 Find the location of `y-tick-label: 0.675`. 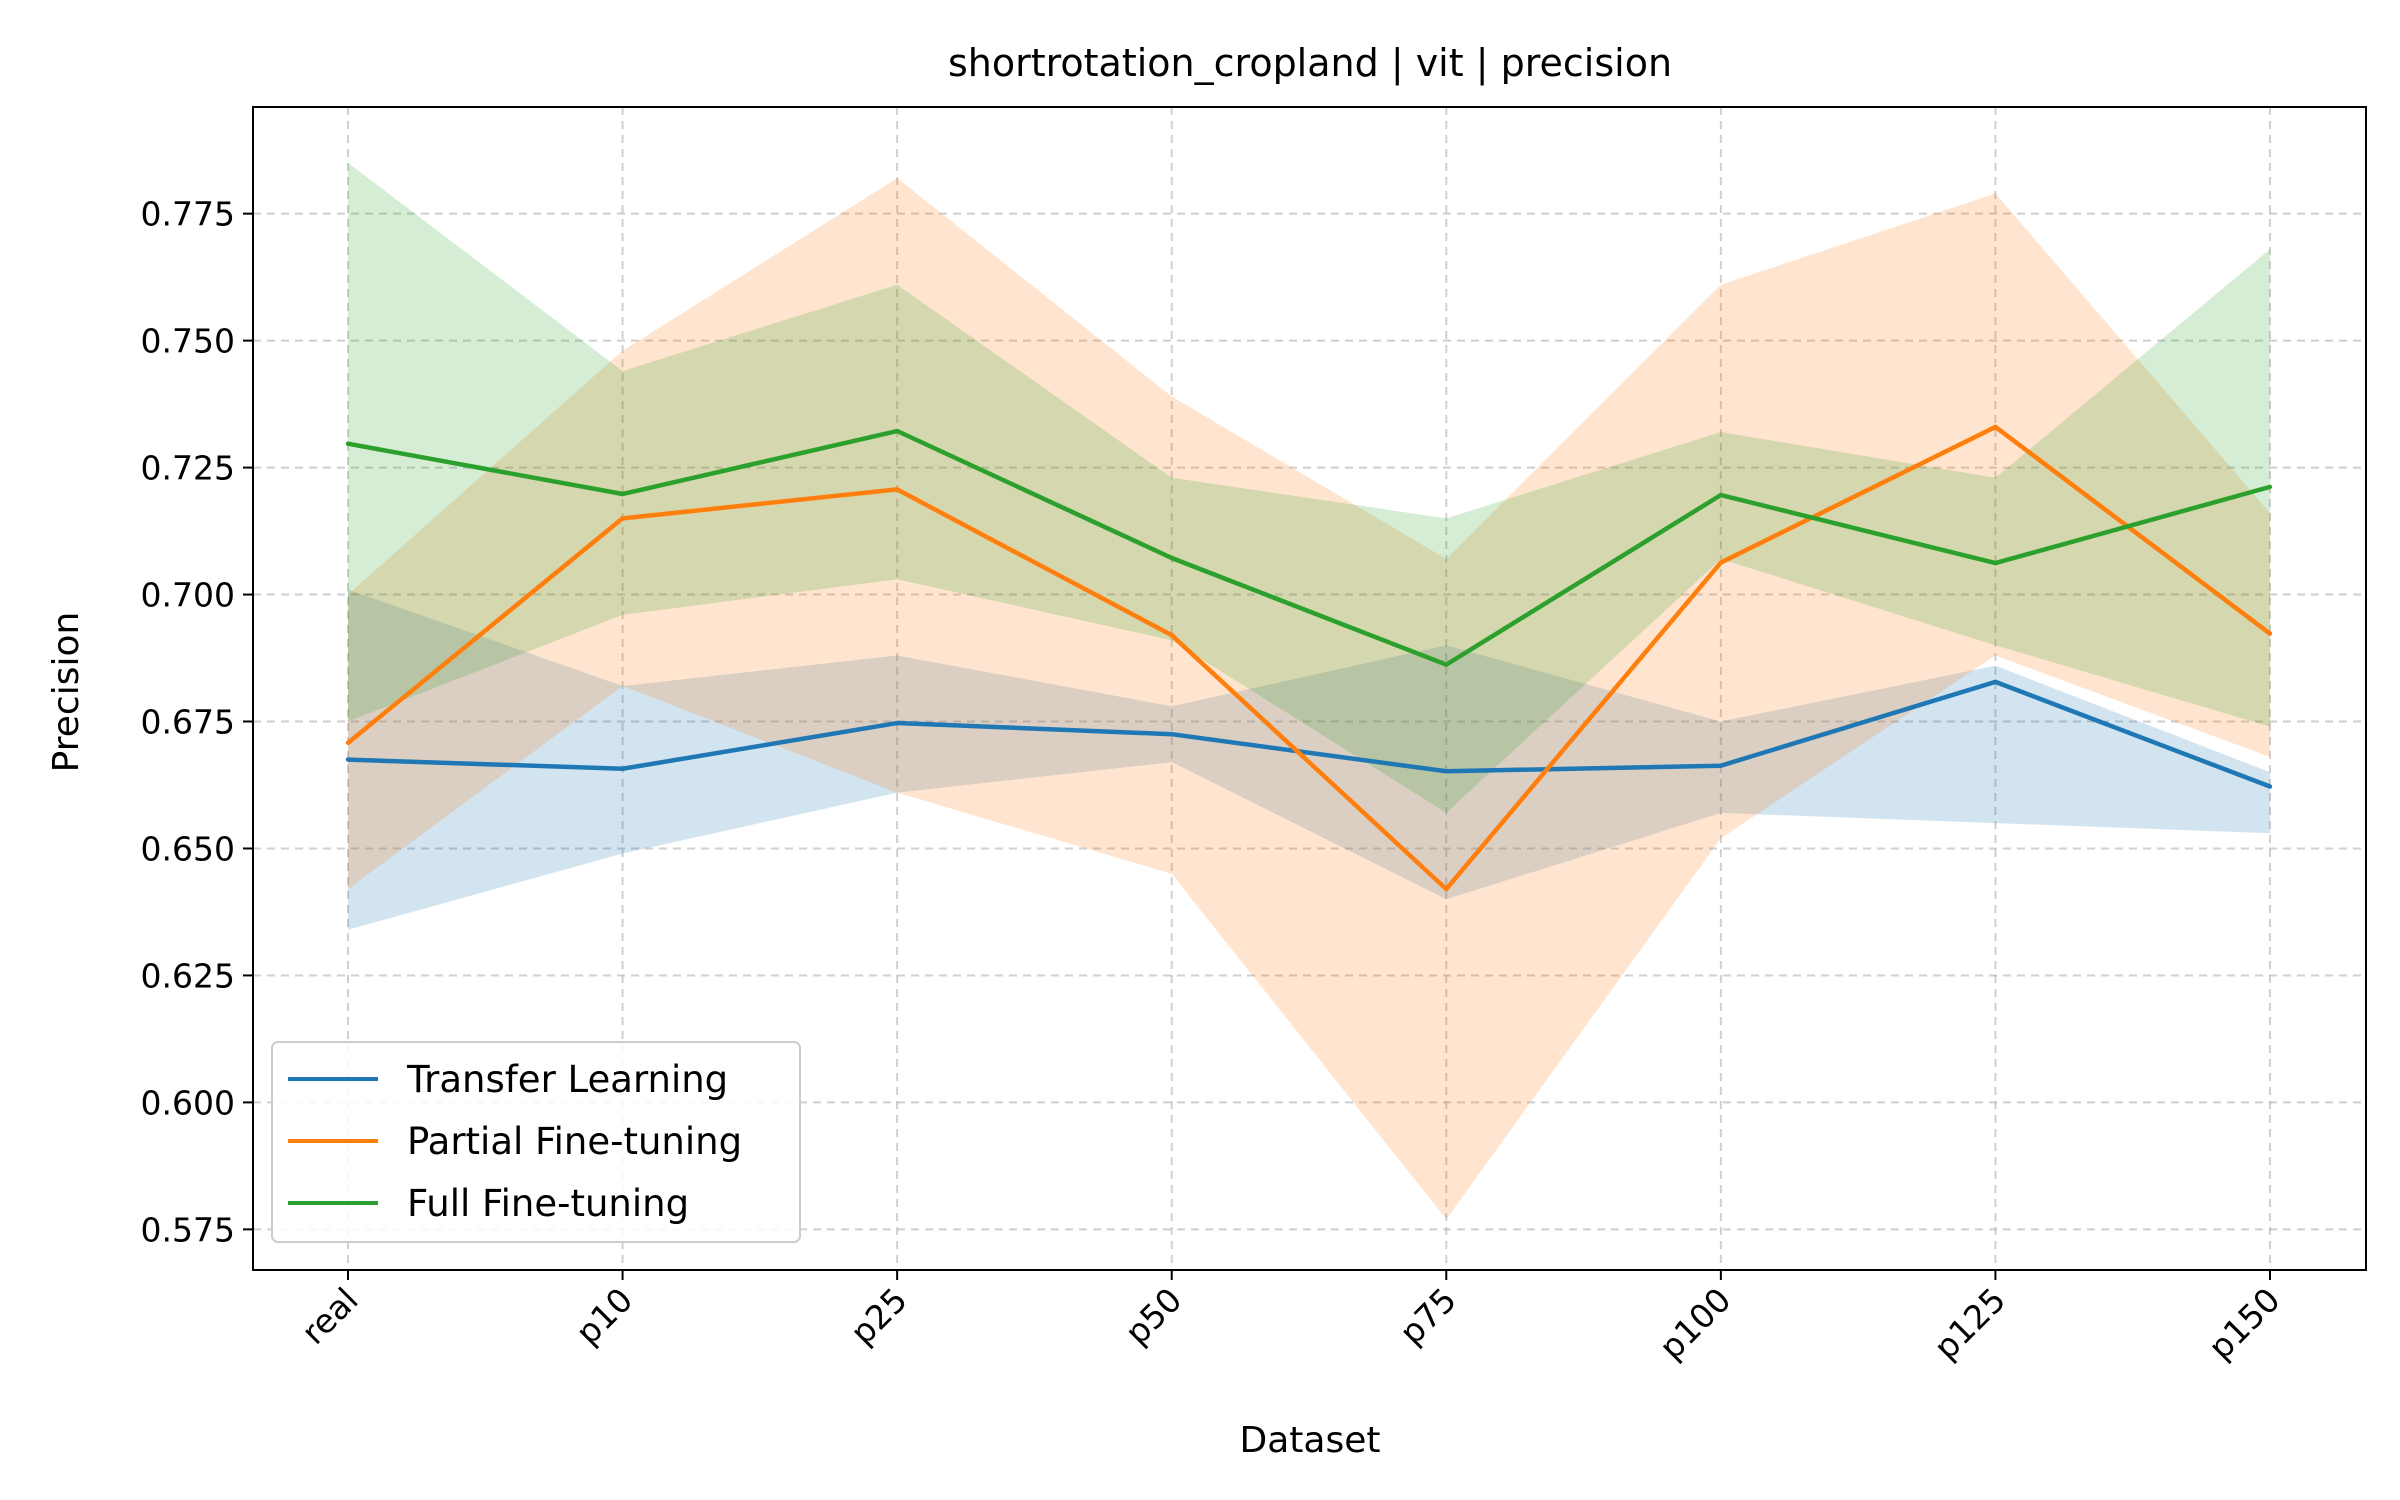

y-tick-label: 0.675 is located at coordinates (188, 722).